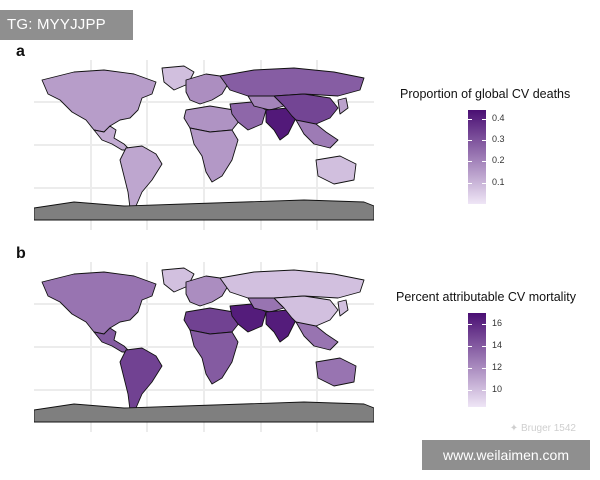 The height and width of the screenshot is (480, 600). I want to click on panel-label-a: a, so click(20, 51).